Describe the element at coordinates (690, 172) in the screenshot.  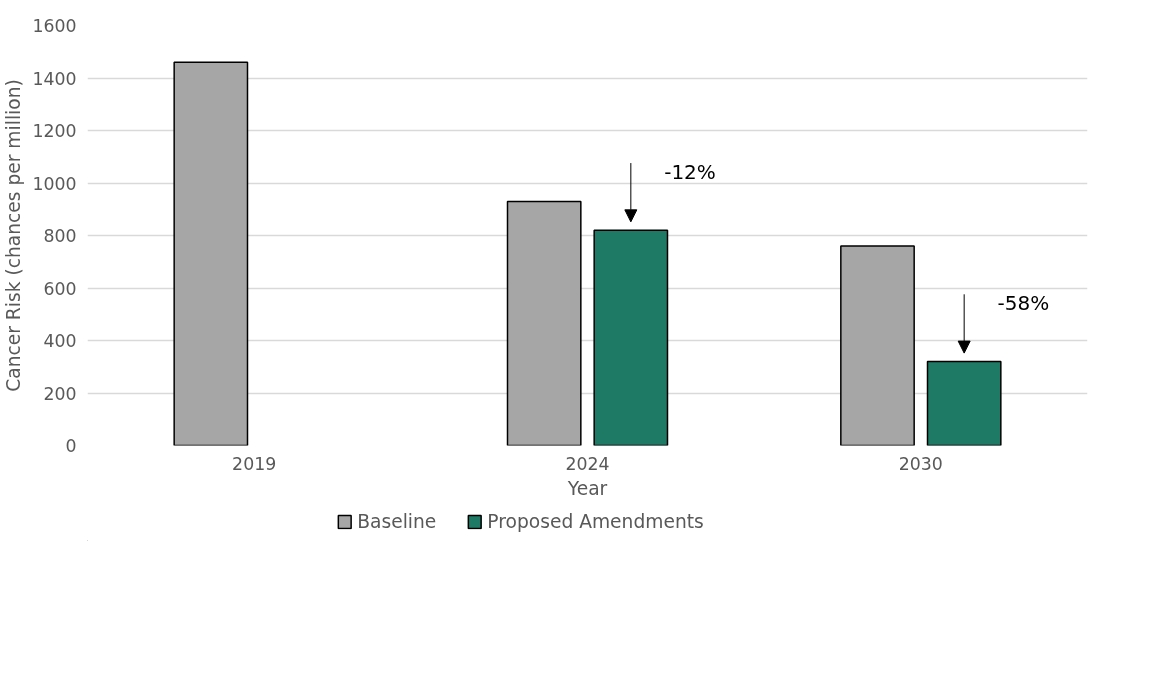
I see `annotation: -12%` at that location.